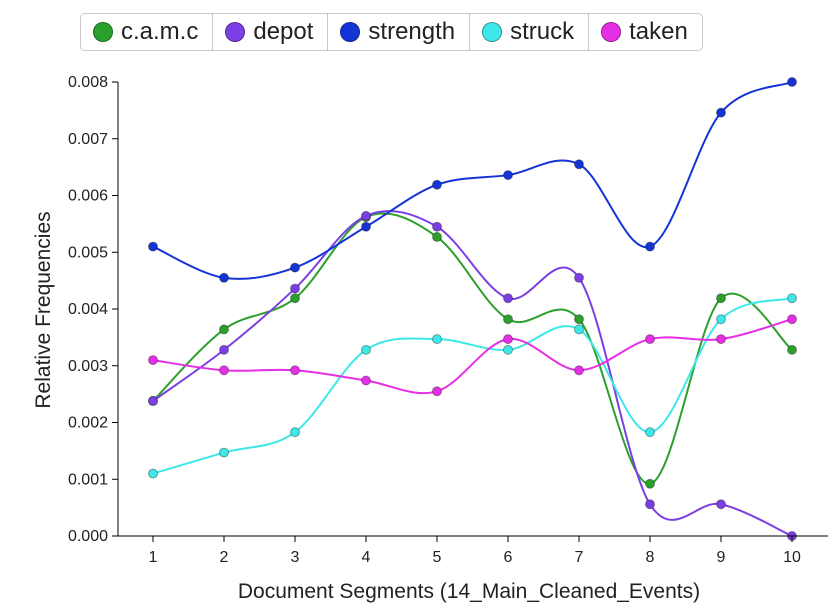 This screenshot has width=840, height=616. Describe the element at coordinates (283, 31) in the screenshot. I see `legend-label: depot` at that location.